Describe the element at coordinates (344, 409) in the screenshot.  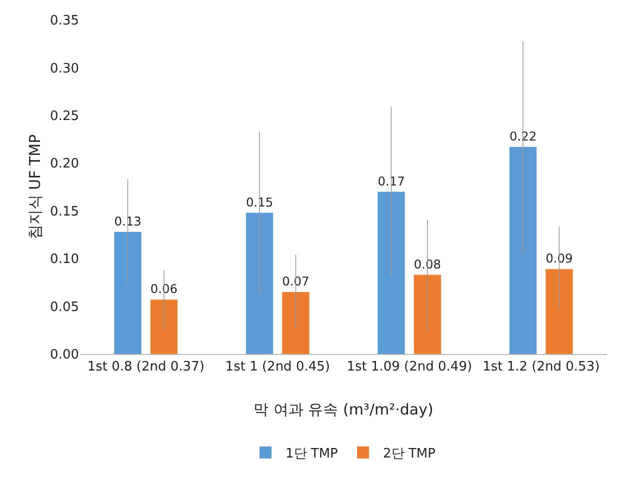
I see `x-axis-title: 막 여과 유속 (m³/m²·day)` at that location.